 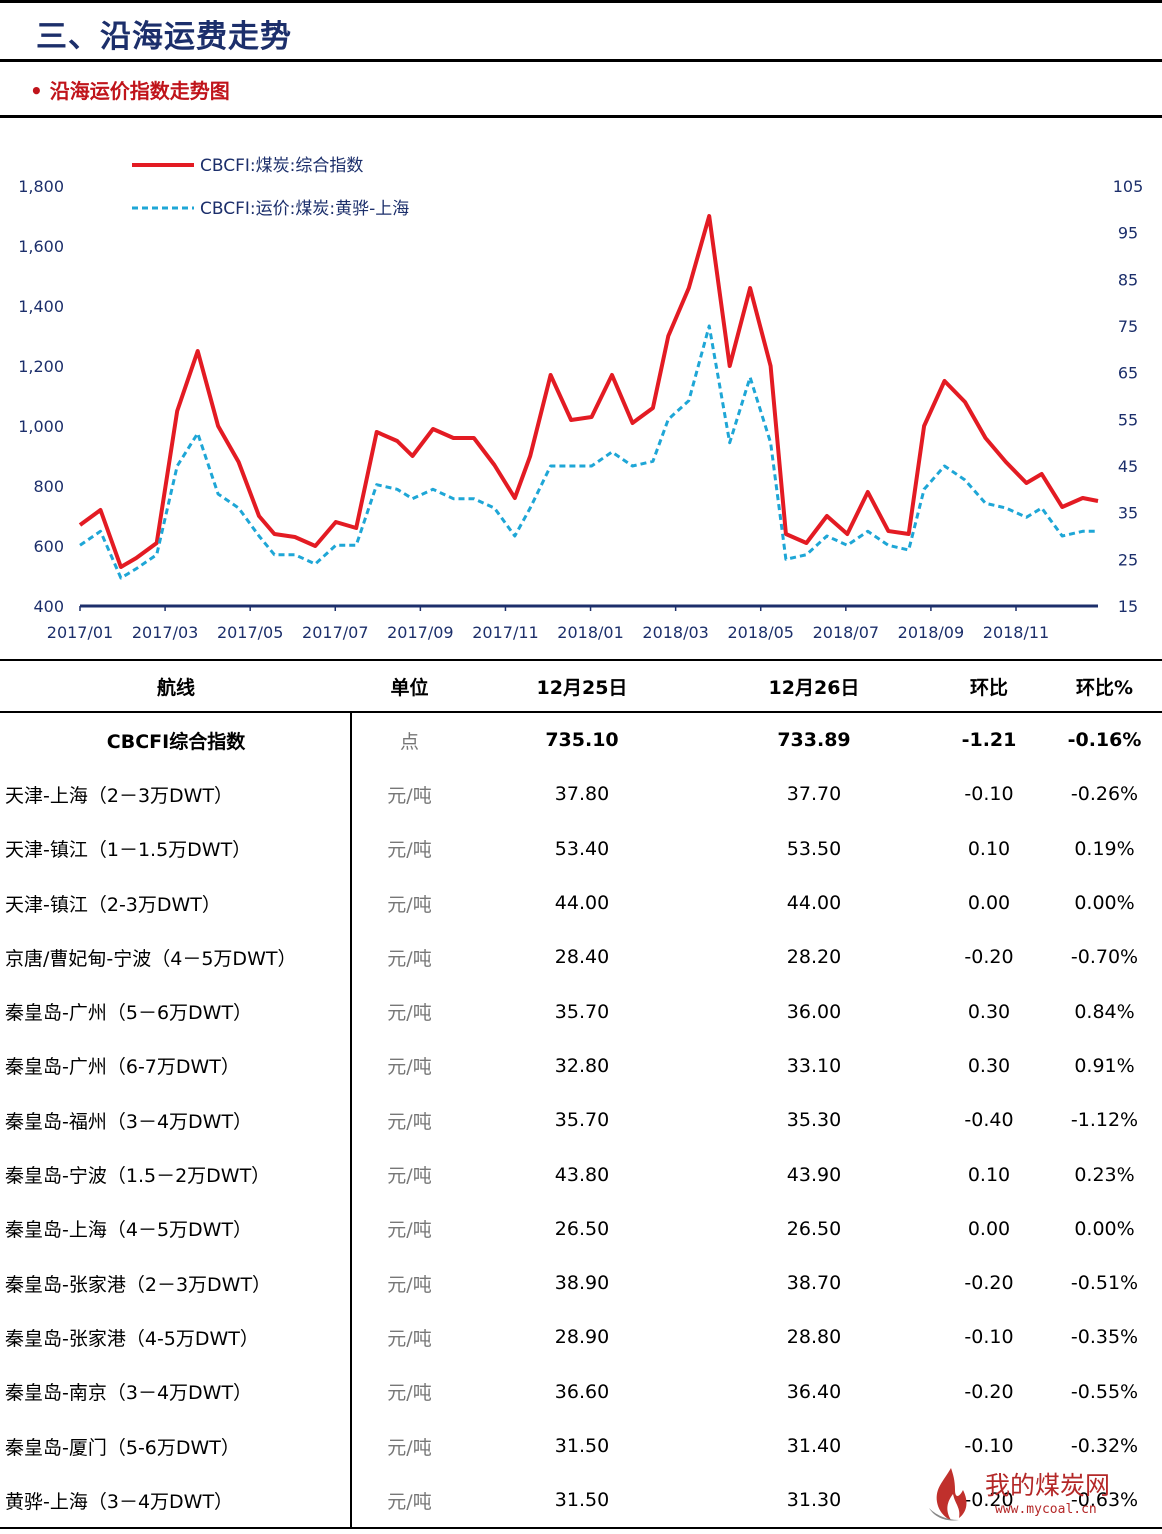 What do you see at coordinates (1104, 1174) in the screenshot?
I see `table-cell: 0.23%` at bounding box center [1104, 1174].